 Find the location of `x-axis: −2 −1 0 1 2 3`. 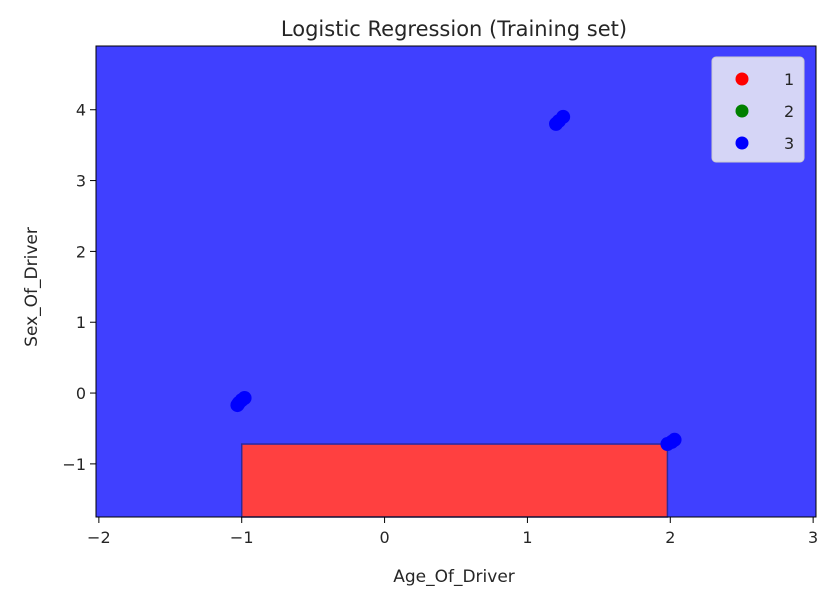

x-axis: −2 −1 0 1 2 3 is located at coordinates (452, 532).